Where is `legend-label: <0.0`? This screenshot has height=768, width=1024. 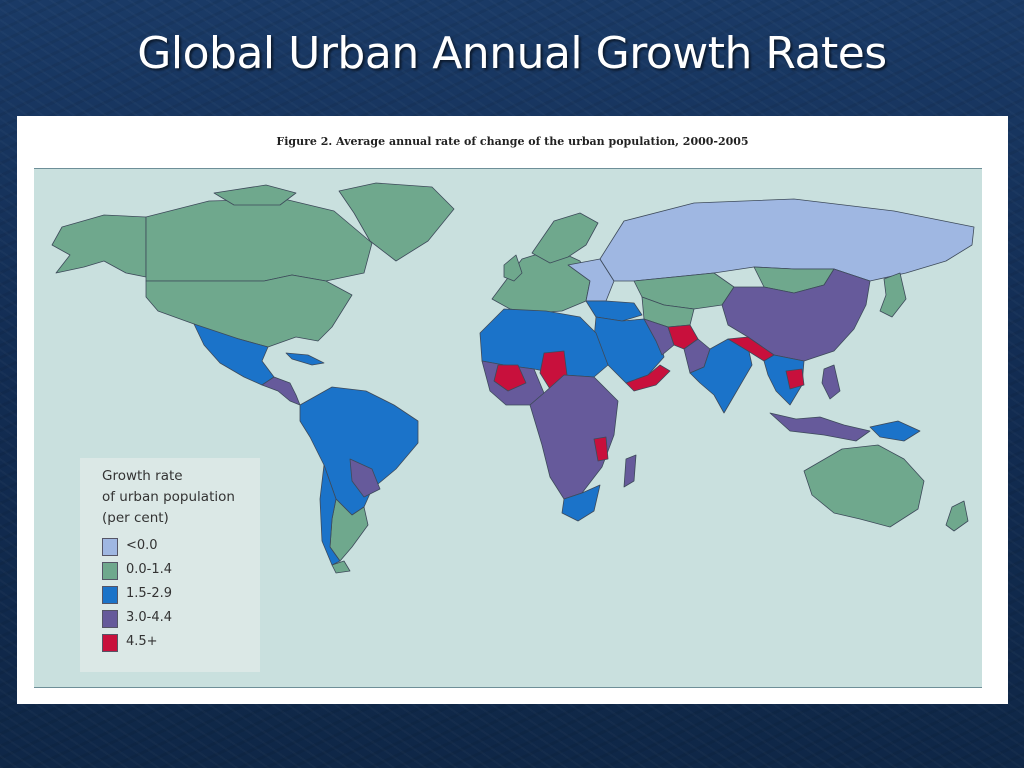 legend-label: <0.0 is located at coordinates (142, 545).